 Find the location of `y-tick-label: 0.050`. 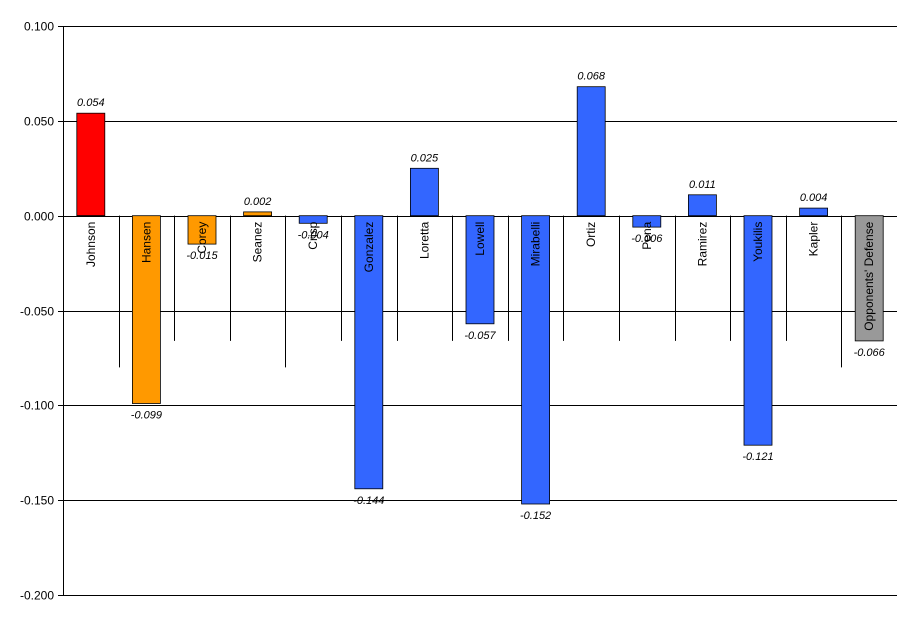

y-tick-label: 0.050 is located at coordinates (39, 122).